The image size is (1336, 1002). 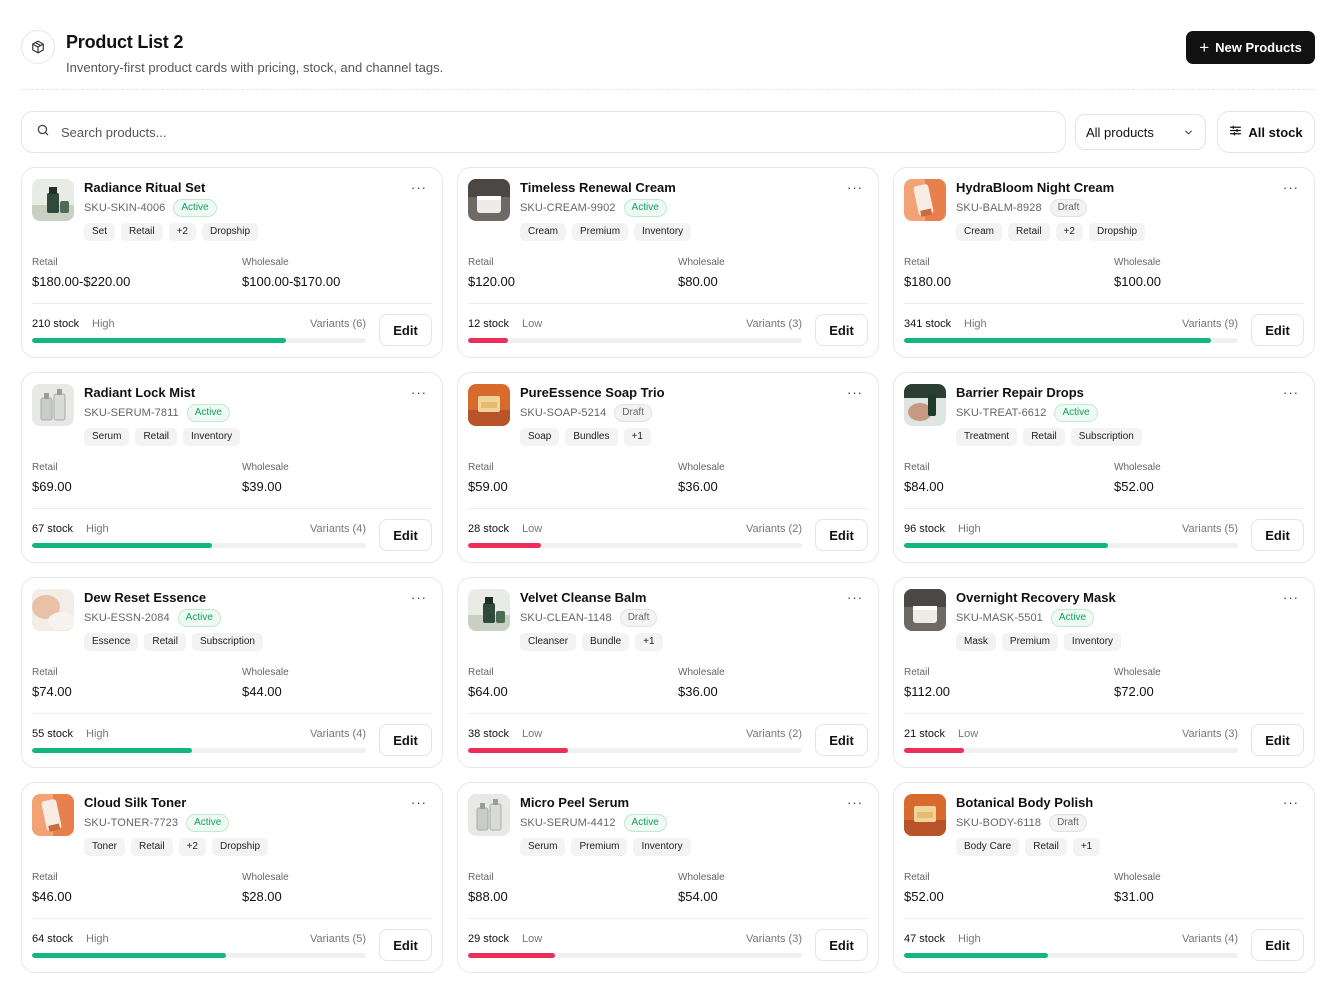 I want to click on search-input, so click(x=511, y=132).